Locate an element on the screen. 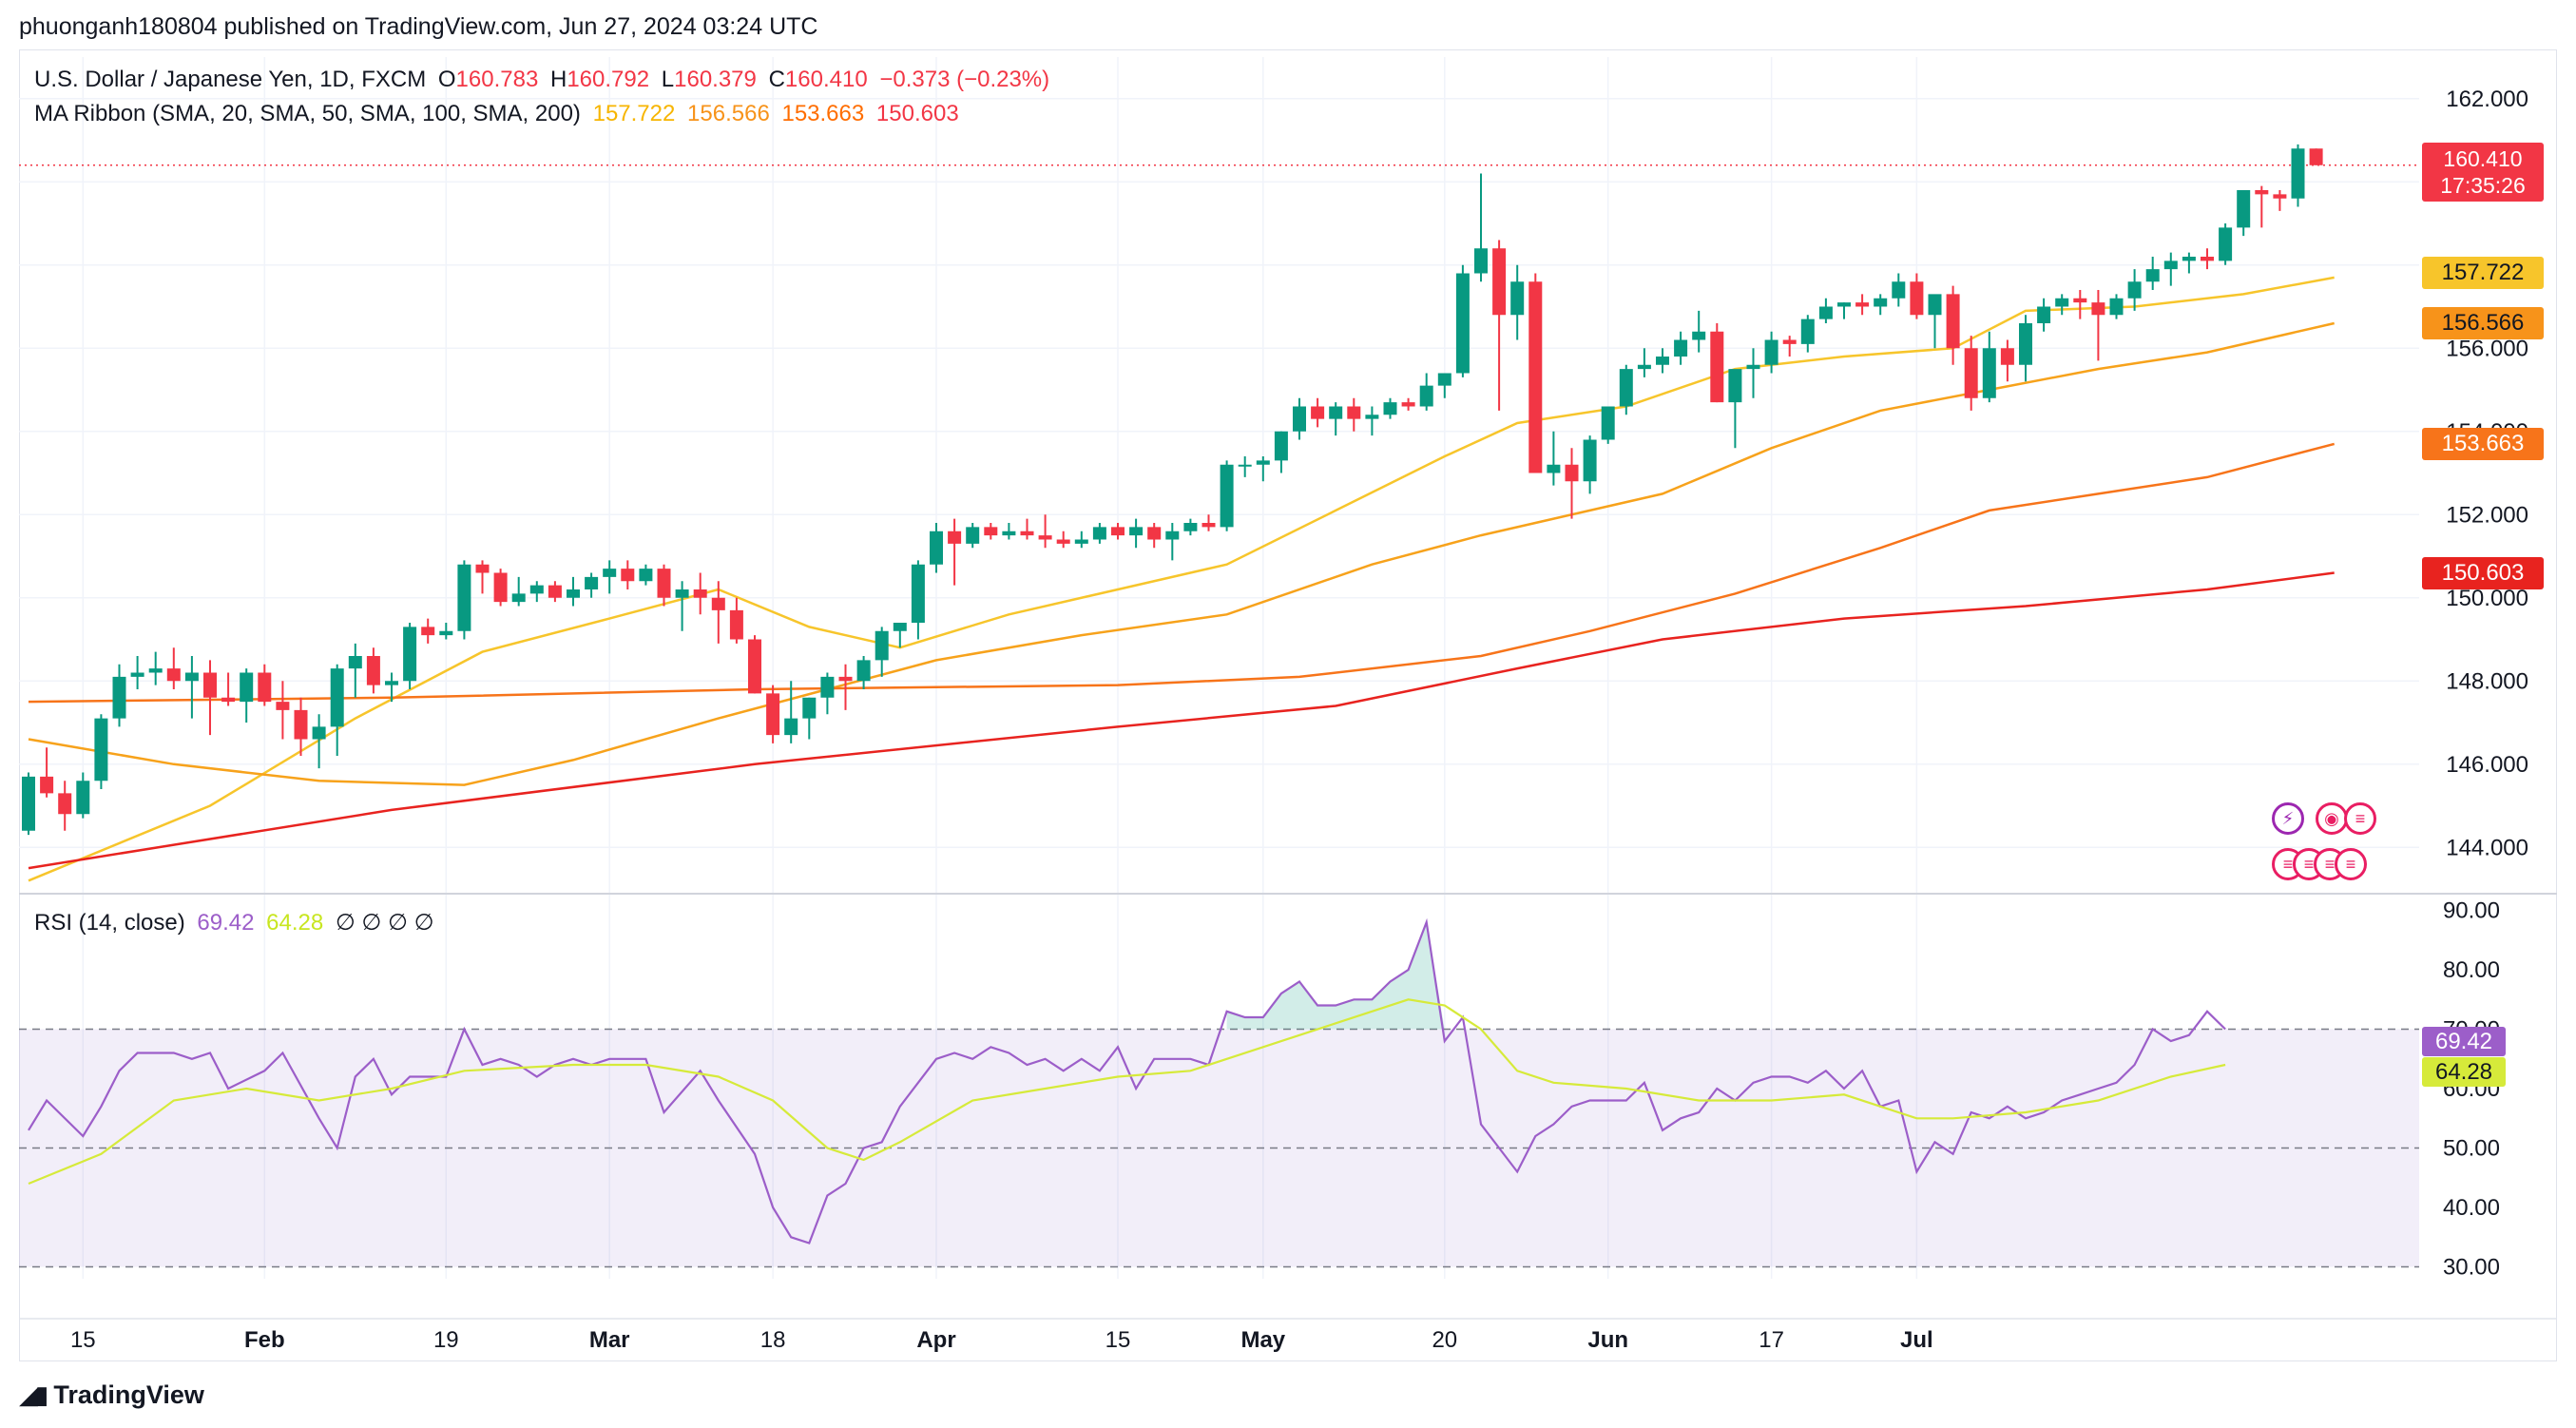  low-value: 160.379 is located at coordinates (715, 79).